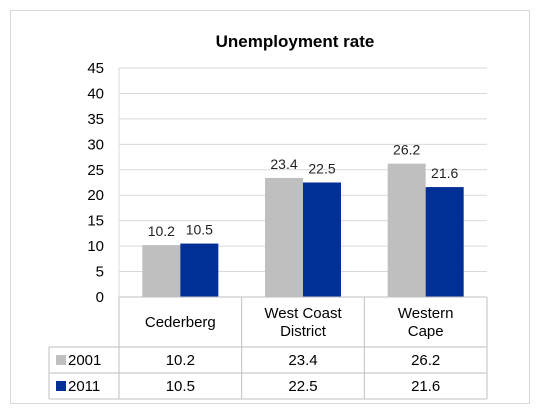 The image size is (540, 414). Describe the element at coordinates (100, 297) in the screenshot. I see `y-tick-label: 0` at that location.